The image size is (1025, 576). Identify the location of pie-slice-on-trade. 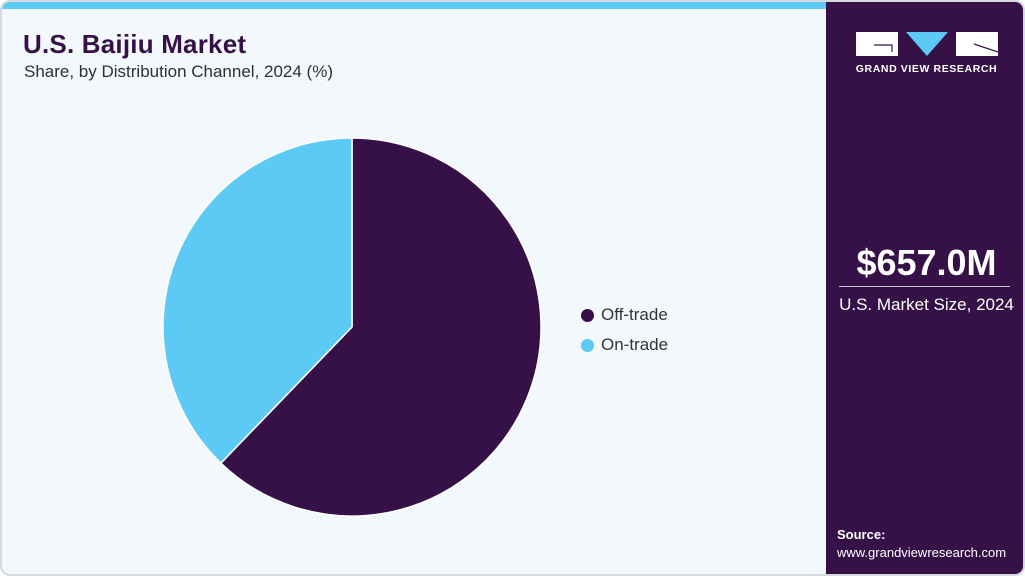
(257, 300).